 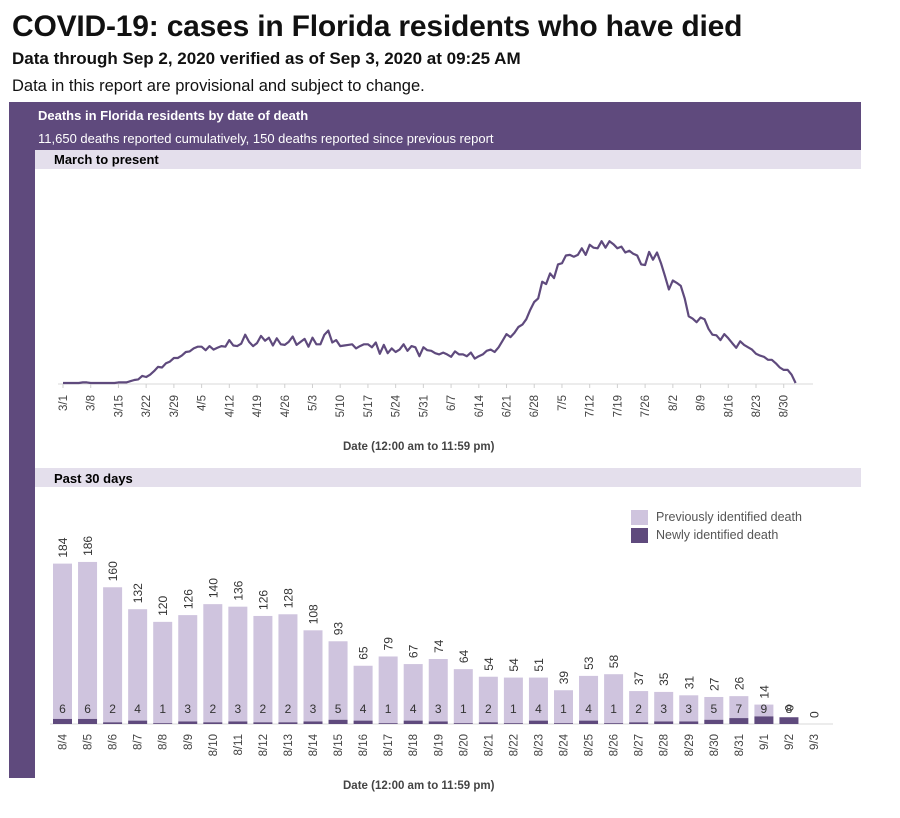 I want to click on bar-previous-label: 140, so click(x=213, y=588).